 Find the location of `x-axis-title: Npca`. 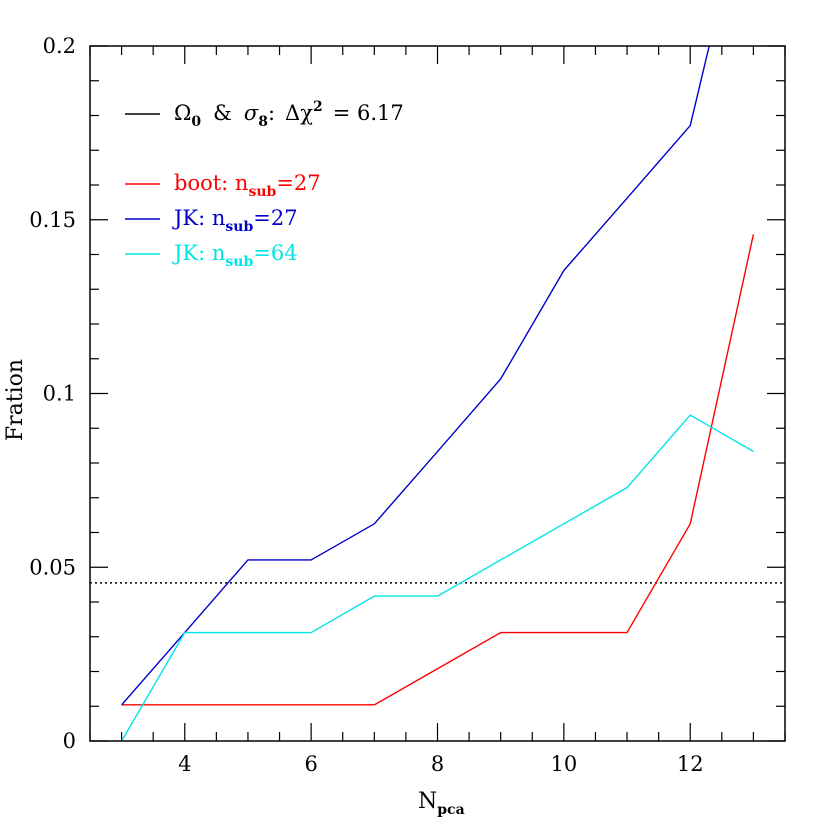

x-axis-title: Npca is located at coordinates (441, 803).